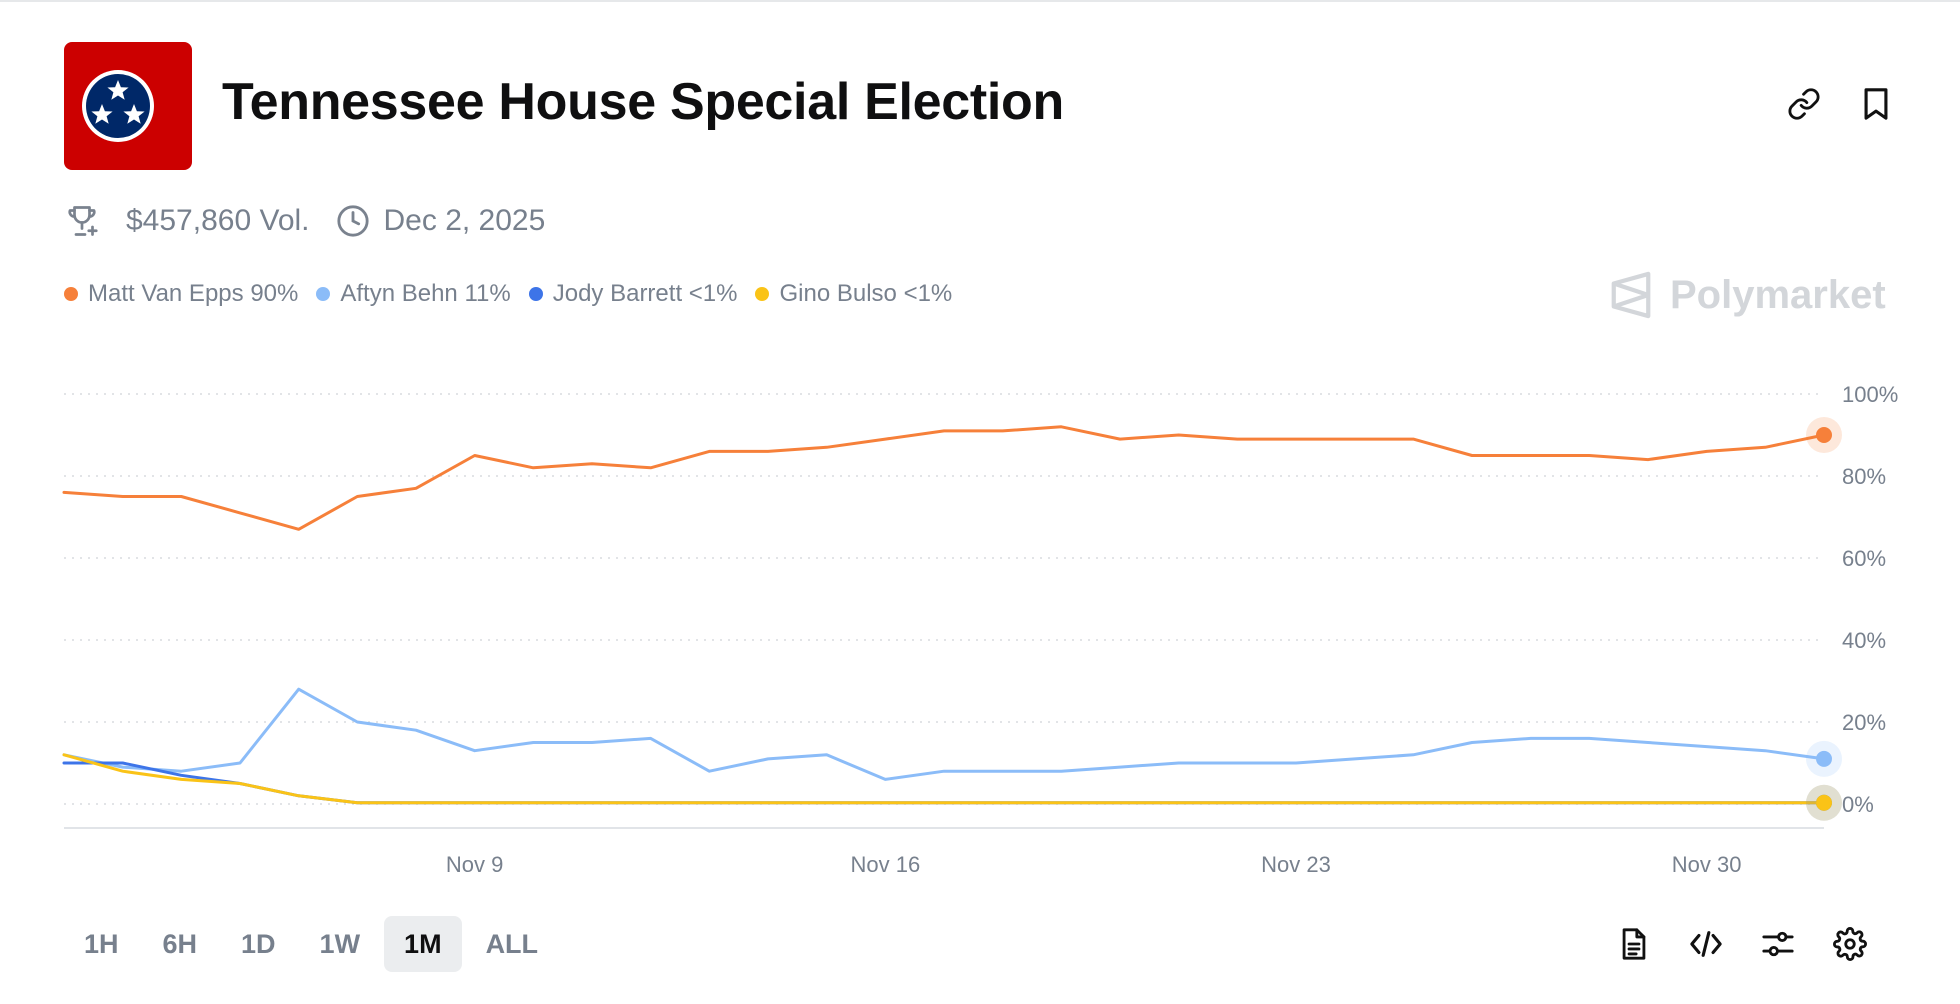 Image resolution: width=1960 pixels, height=1004 pixels. Describe the element at coordinates (399, 293) in the screenshot. I see `legend-name: Aftyn Behn` at that location.